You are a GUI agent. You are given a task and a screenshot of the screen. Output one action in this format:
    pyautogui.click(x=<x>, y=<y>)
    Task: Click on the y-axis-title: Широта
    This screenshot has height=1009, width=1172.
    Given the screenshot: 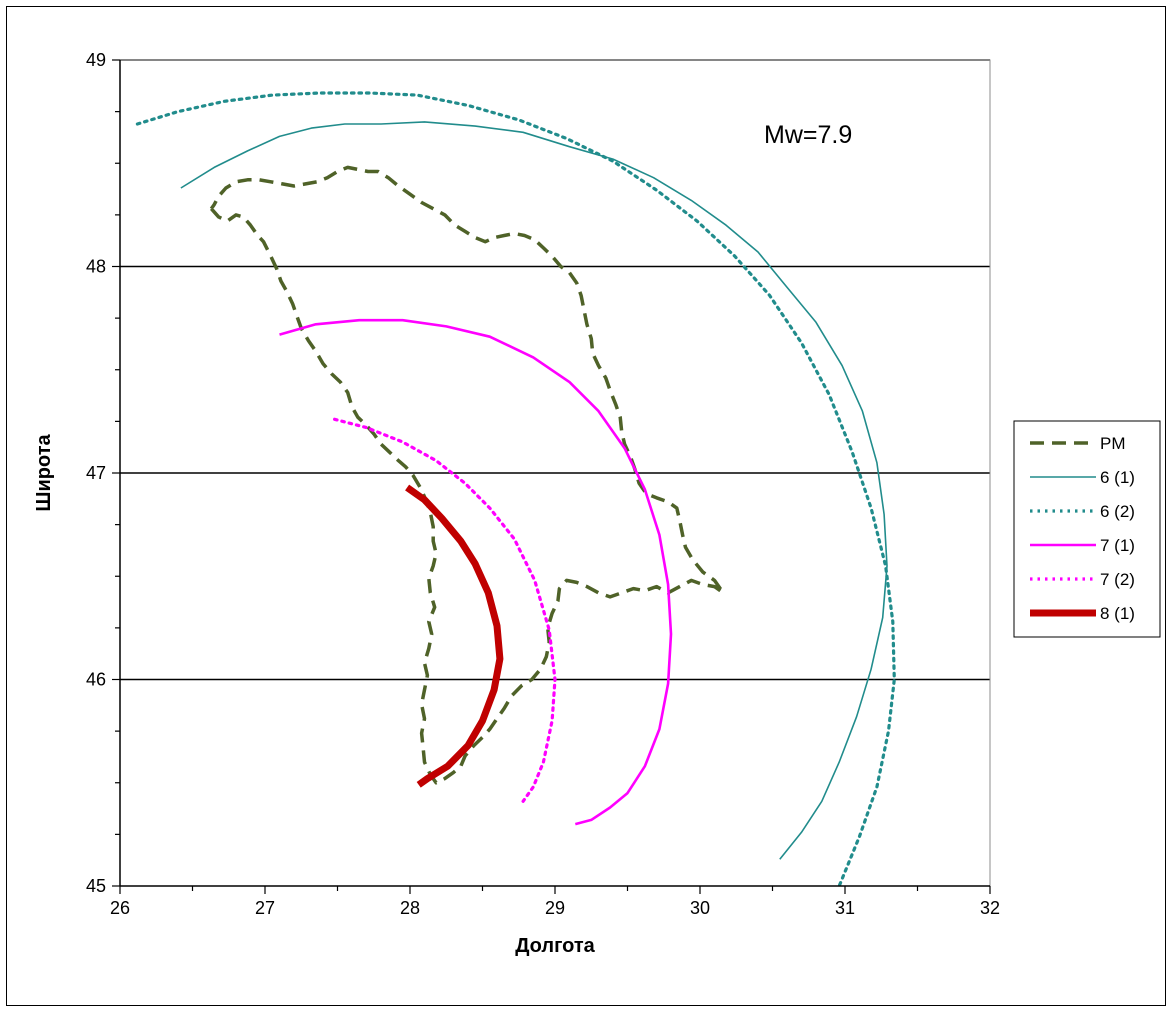 What is the action you would take?
    pyautogui.click(x=44, y=473)
    